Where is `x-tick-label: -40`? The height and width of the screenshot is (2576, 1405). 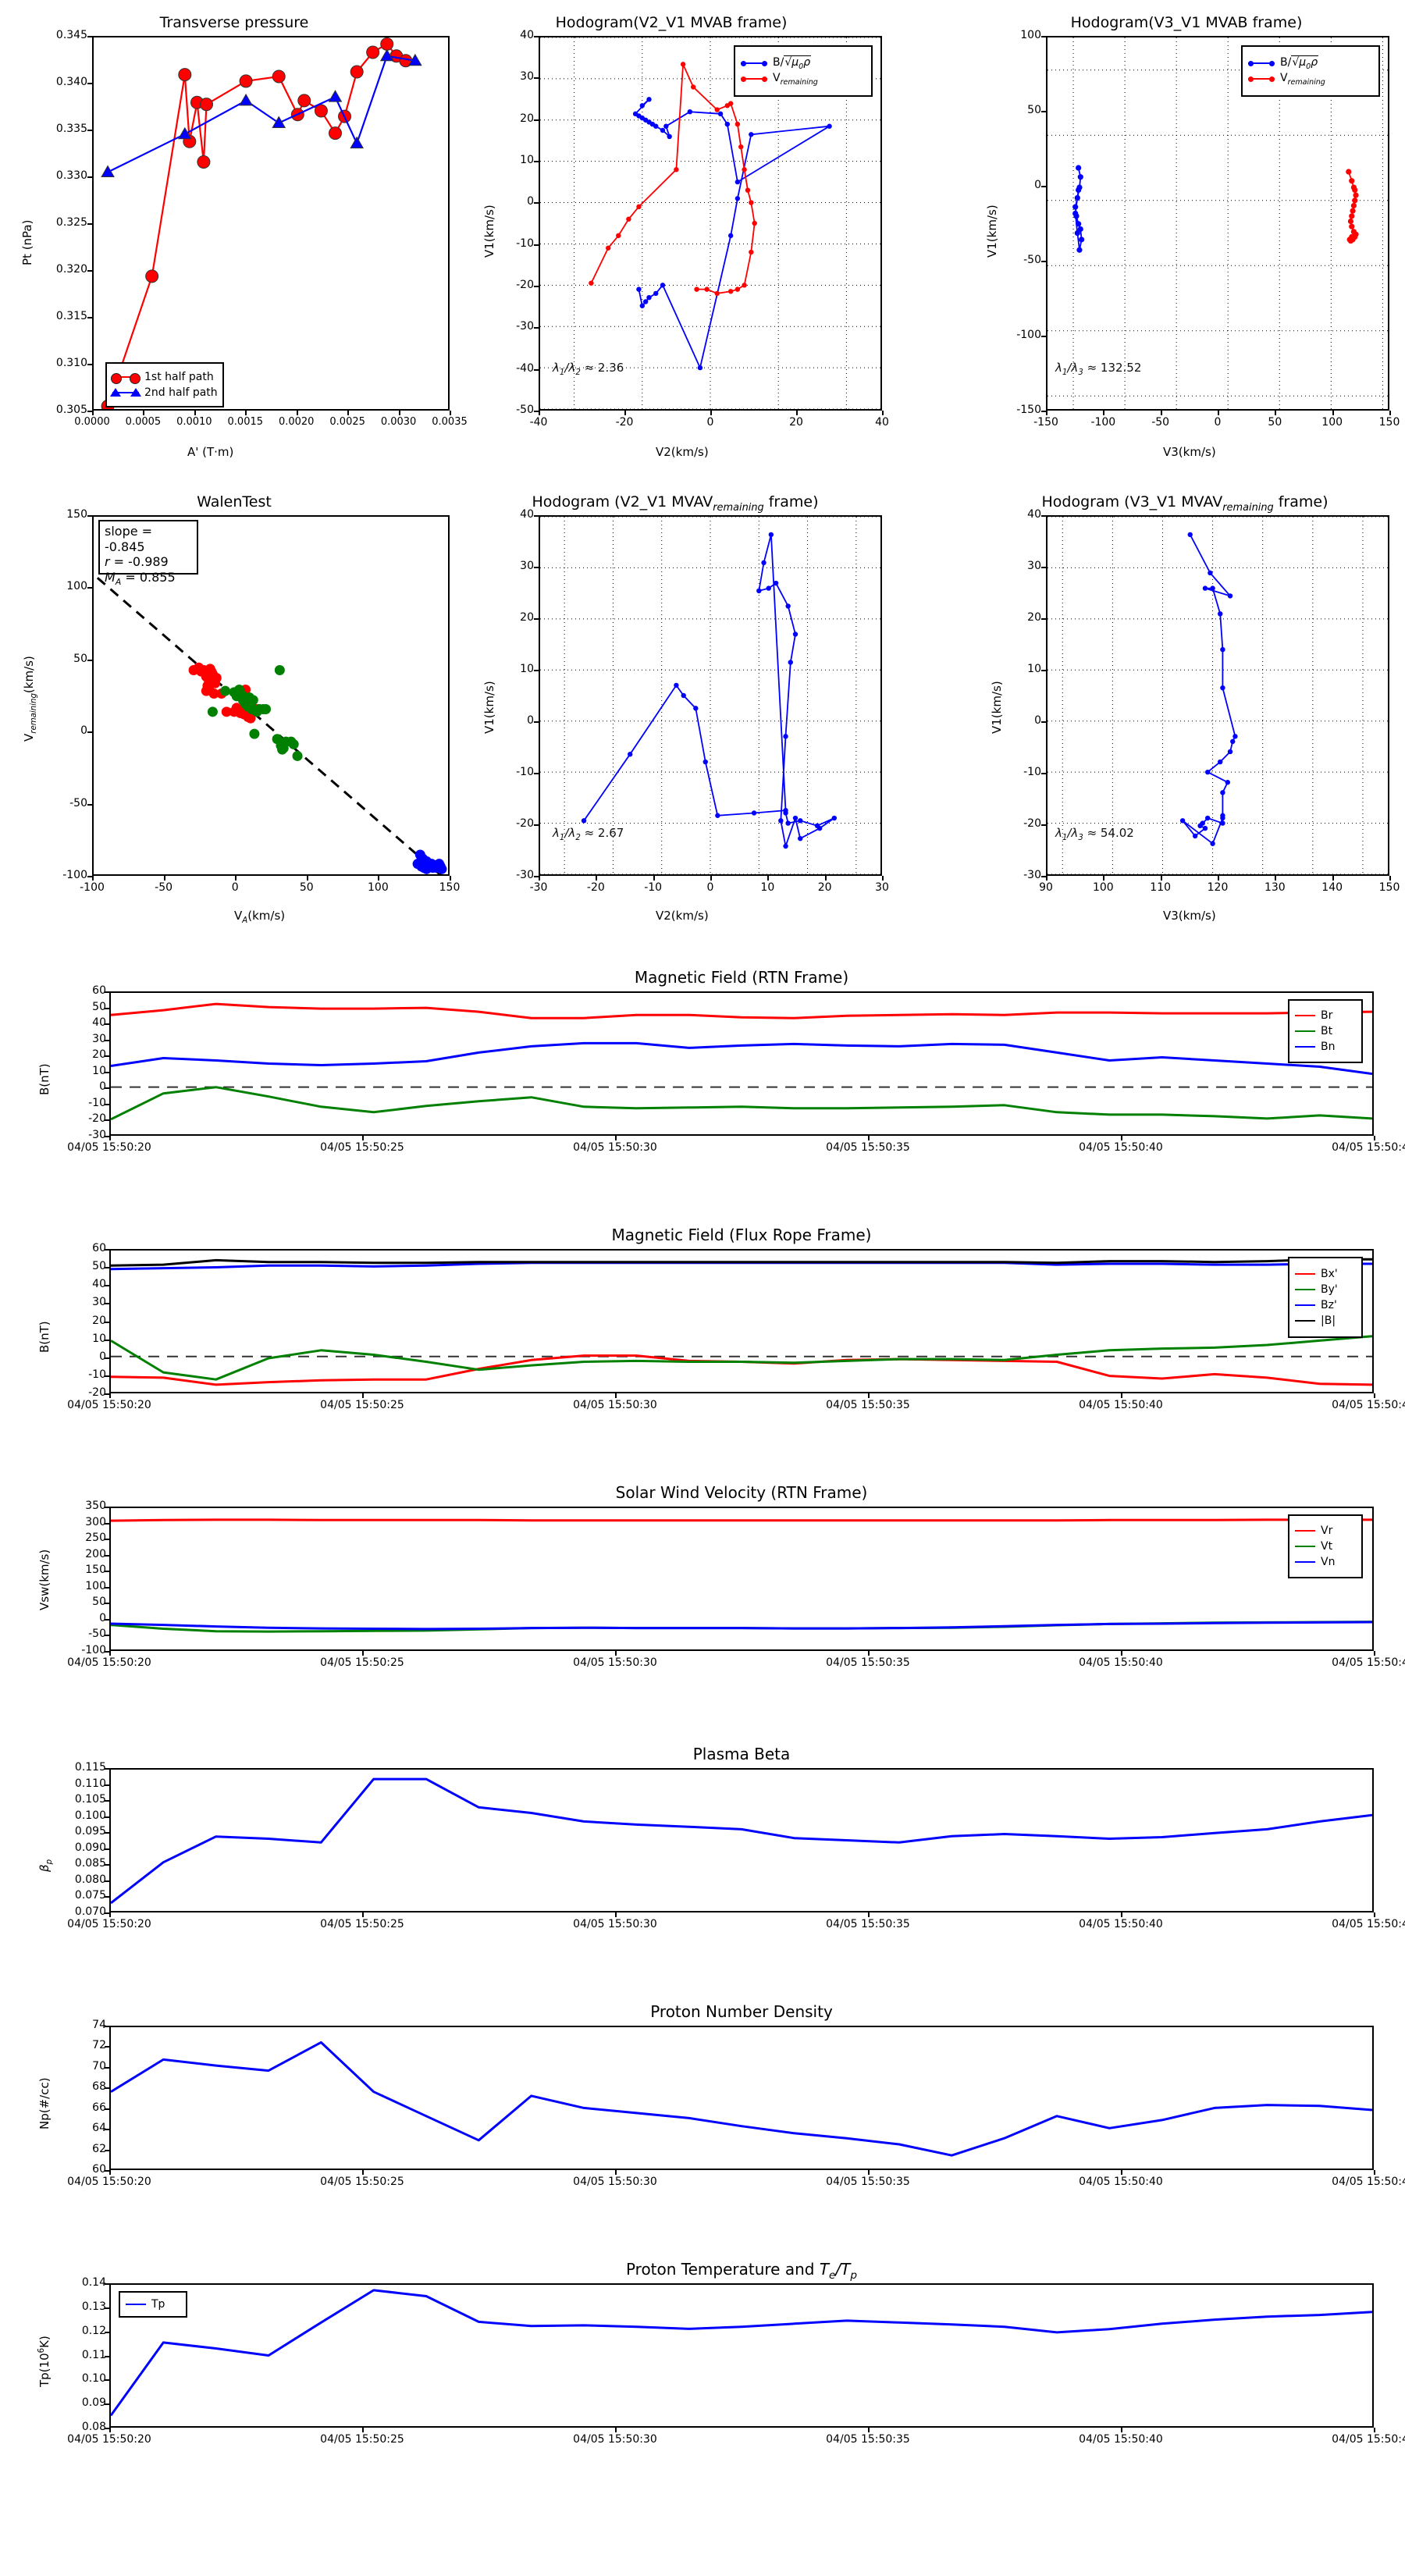
x-tick-label: -40 is located at coordinates (539, 422).